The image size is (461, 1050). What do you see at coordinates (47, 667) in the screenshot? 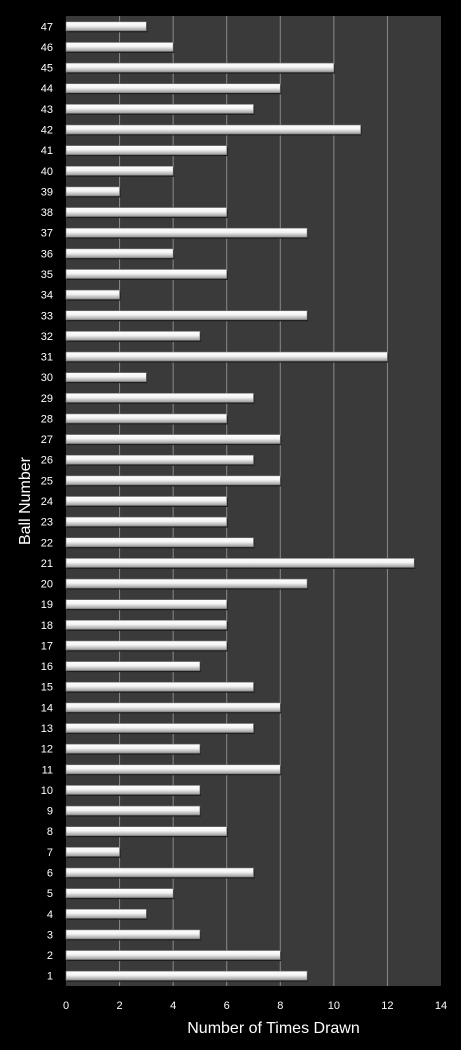
I see `y-tick-label: 16` at bounding box center [47, 667].